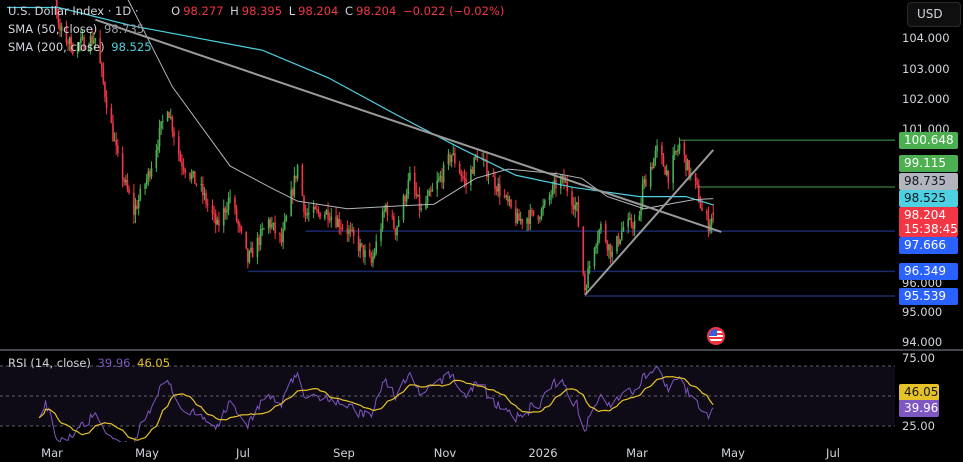 The image size is (963, 462). What do you see at coordinates (637, 453) in the screenshot?
I see `time-label: Mar` at bounding box center [637, 453].